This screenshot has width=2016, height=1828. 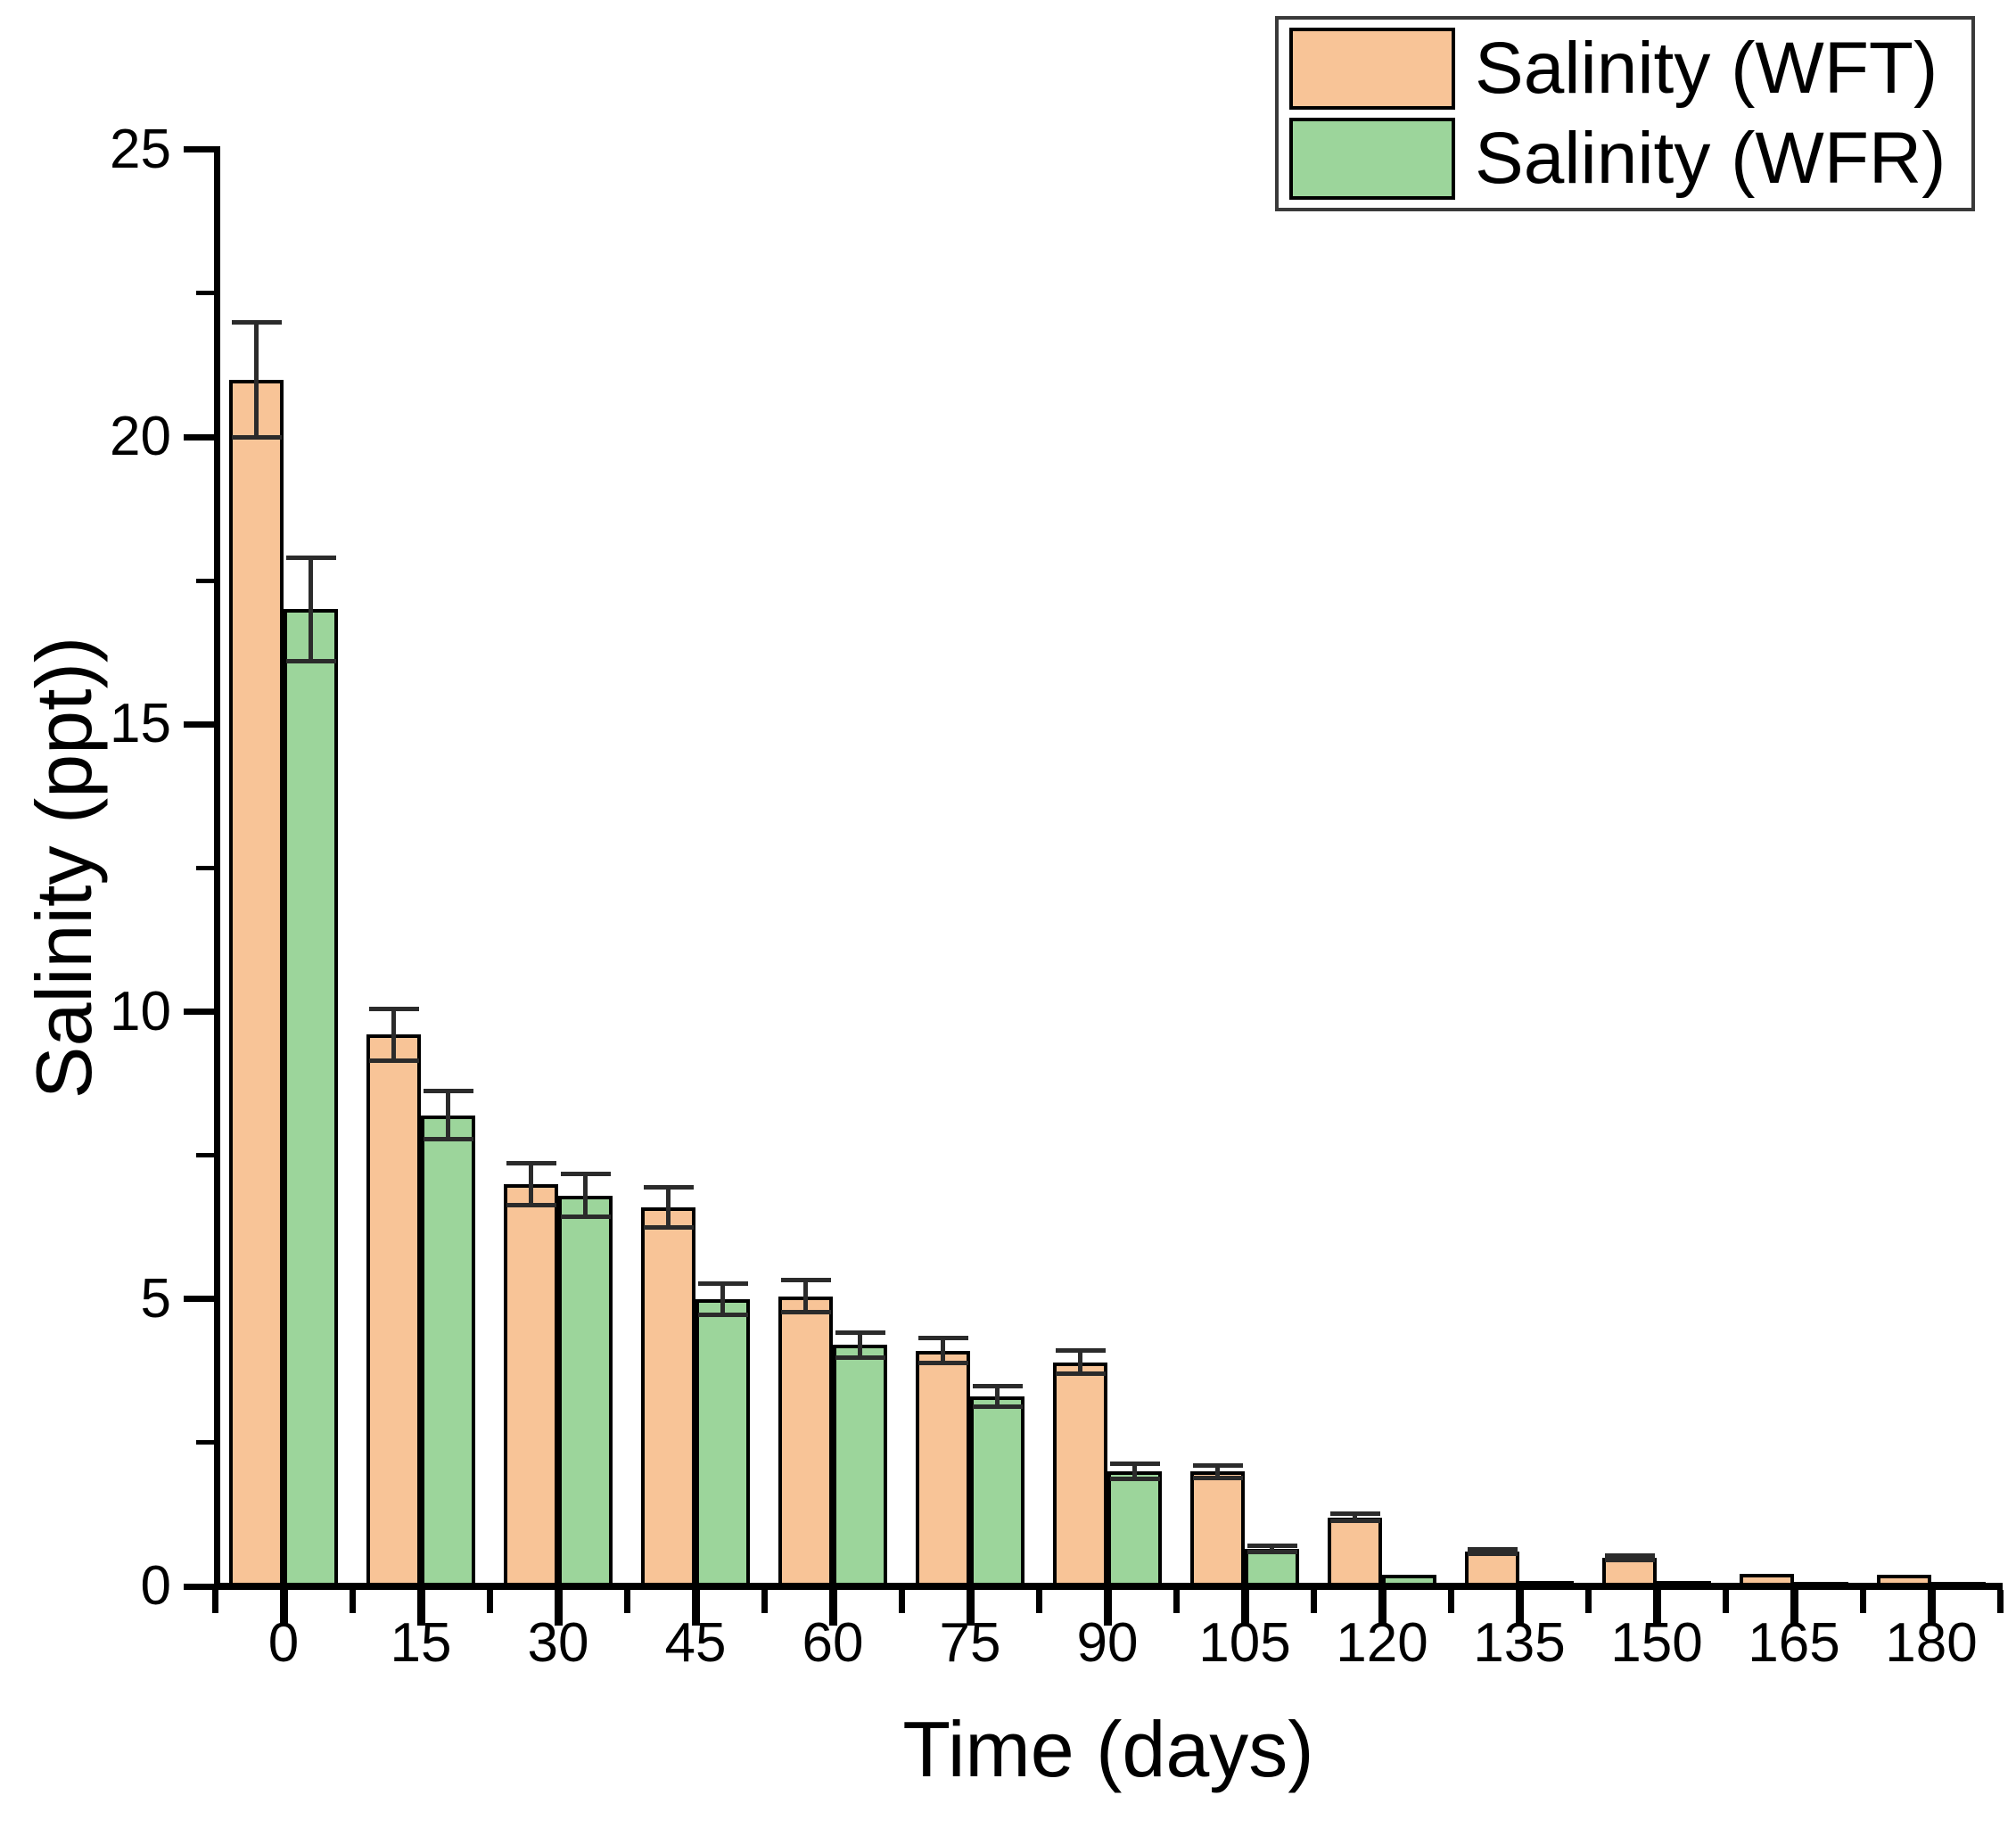 I want to click on x-axis-title: Time (days), so click(x=1108, y=1749).